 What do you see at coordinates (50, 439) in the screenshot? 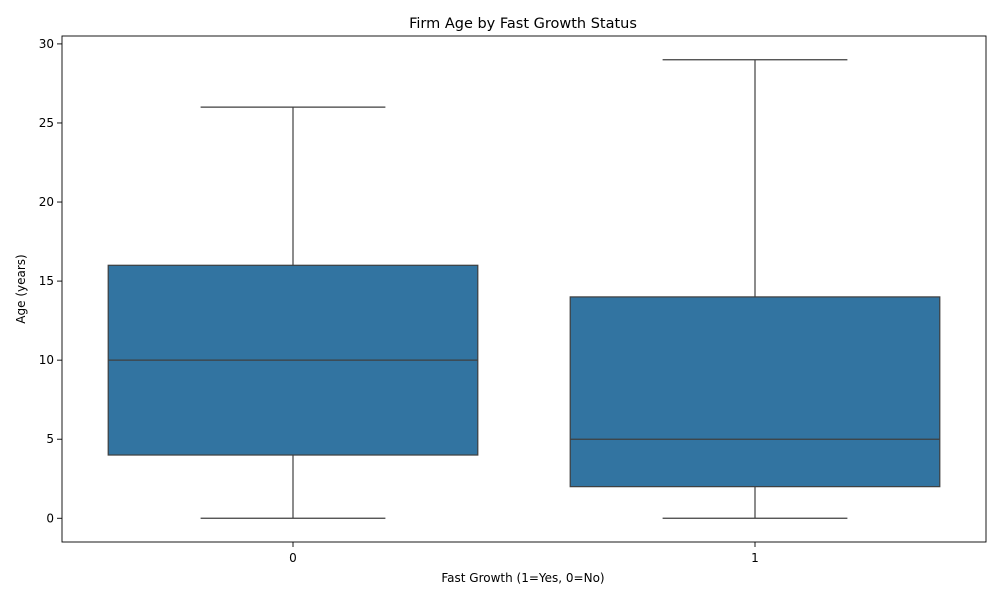
I see `y-tick-label: 5` at bounding box center [50, 439].